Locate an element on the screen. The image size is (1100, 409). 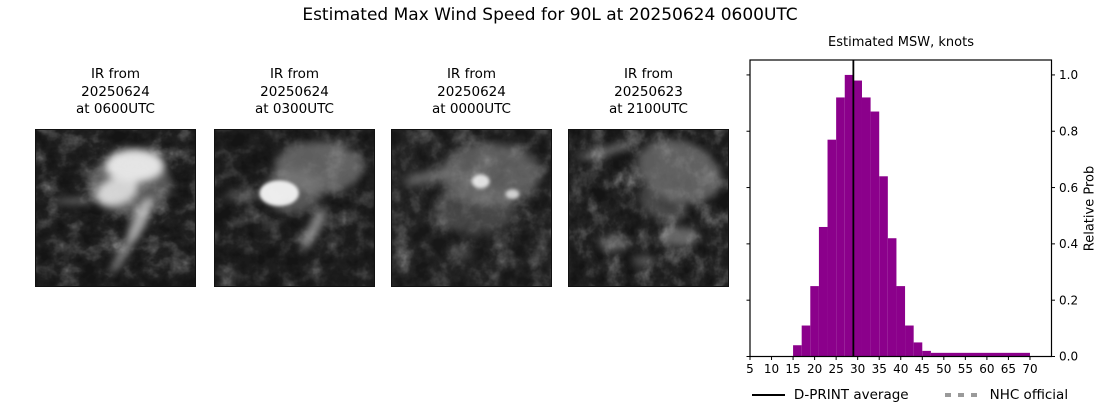
x-tick-label: 15 is located at coordinates (792, 369).